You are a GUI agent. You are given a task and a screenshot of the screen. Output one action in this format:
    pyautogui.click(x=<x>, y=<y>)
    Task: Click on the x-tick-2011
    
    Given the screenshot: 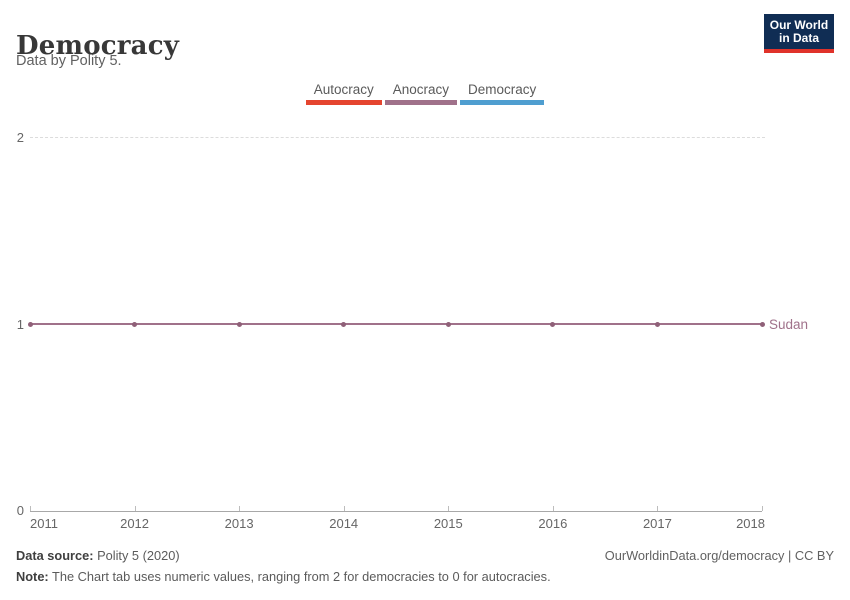 What is the action you would take?
    pyautogui.click(x=30, y=508)
    